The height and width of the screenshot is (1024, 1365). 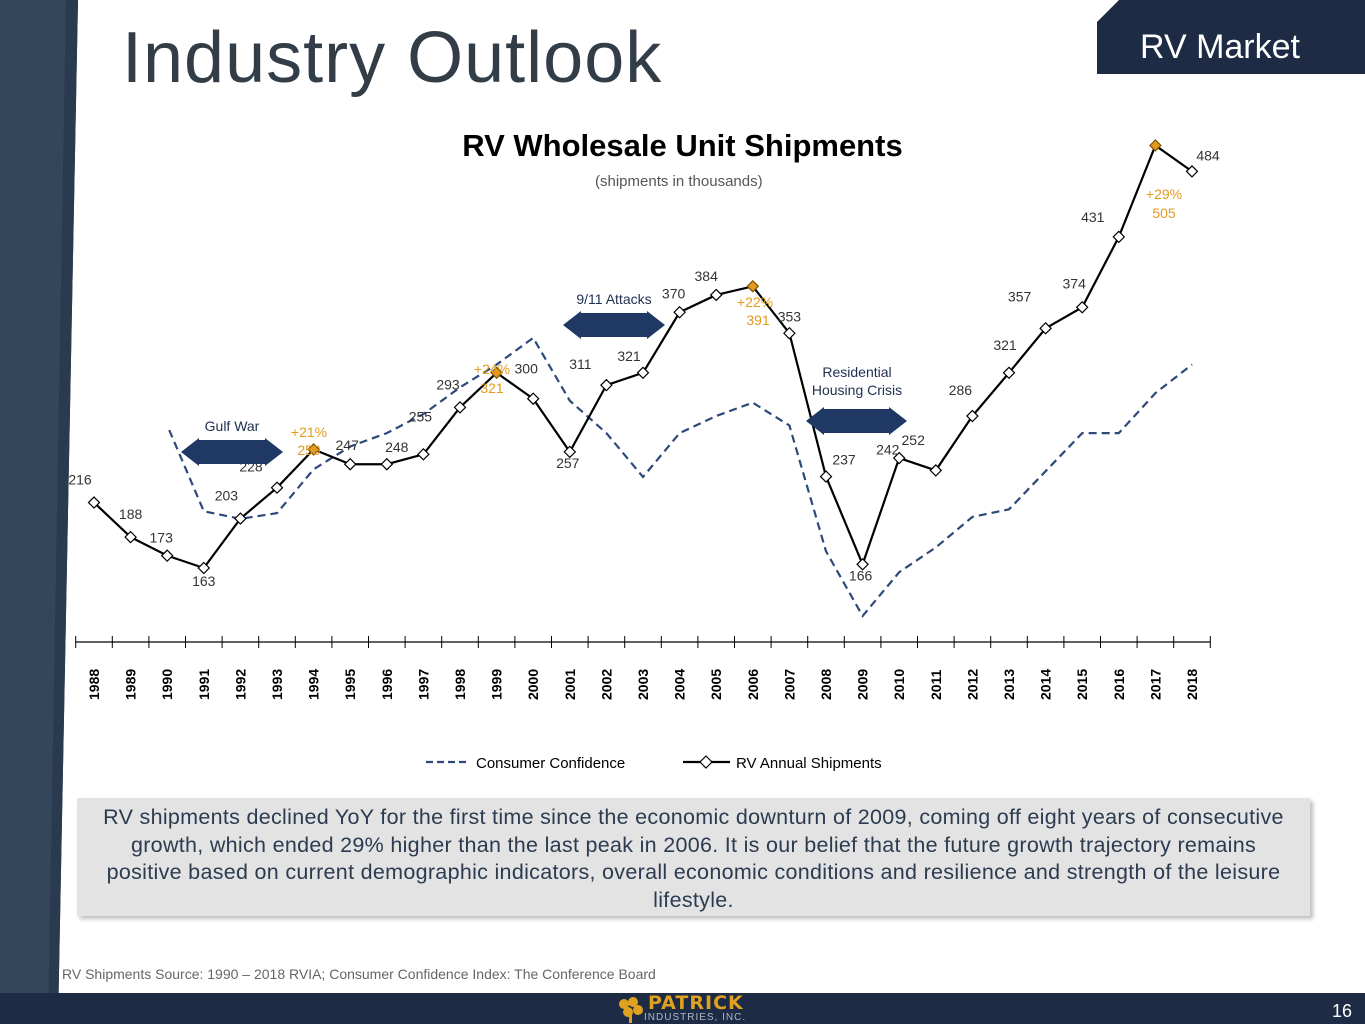 What do you see at coordinates (861, 575) in the screenshot?
I see `data-value-label: 166` at bounding box center [861, 575].